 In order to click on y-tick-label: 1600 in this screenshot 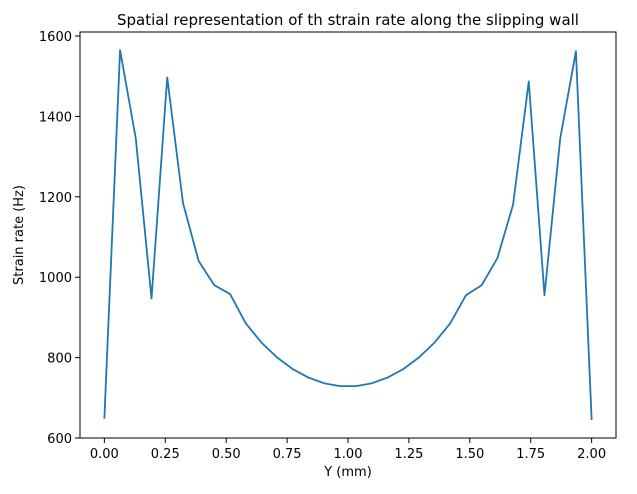, I will do `click(55, 37)`.